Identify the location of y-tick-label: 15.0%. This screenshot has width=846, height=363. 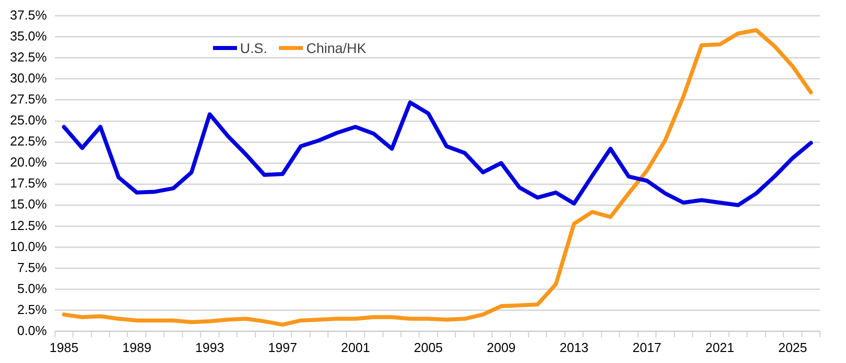
(29, 204).